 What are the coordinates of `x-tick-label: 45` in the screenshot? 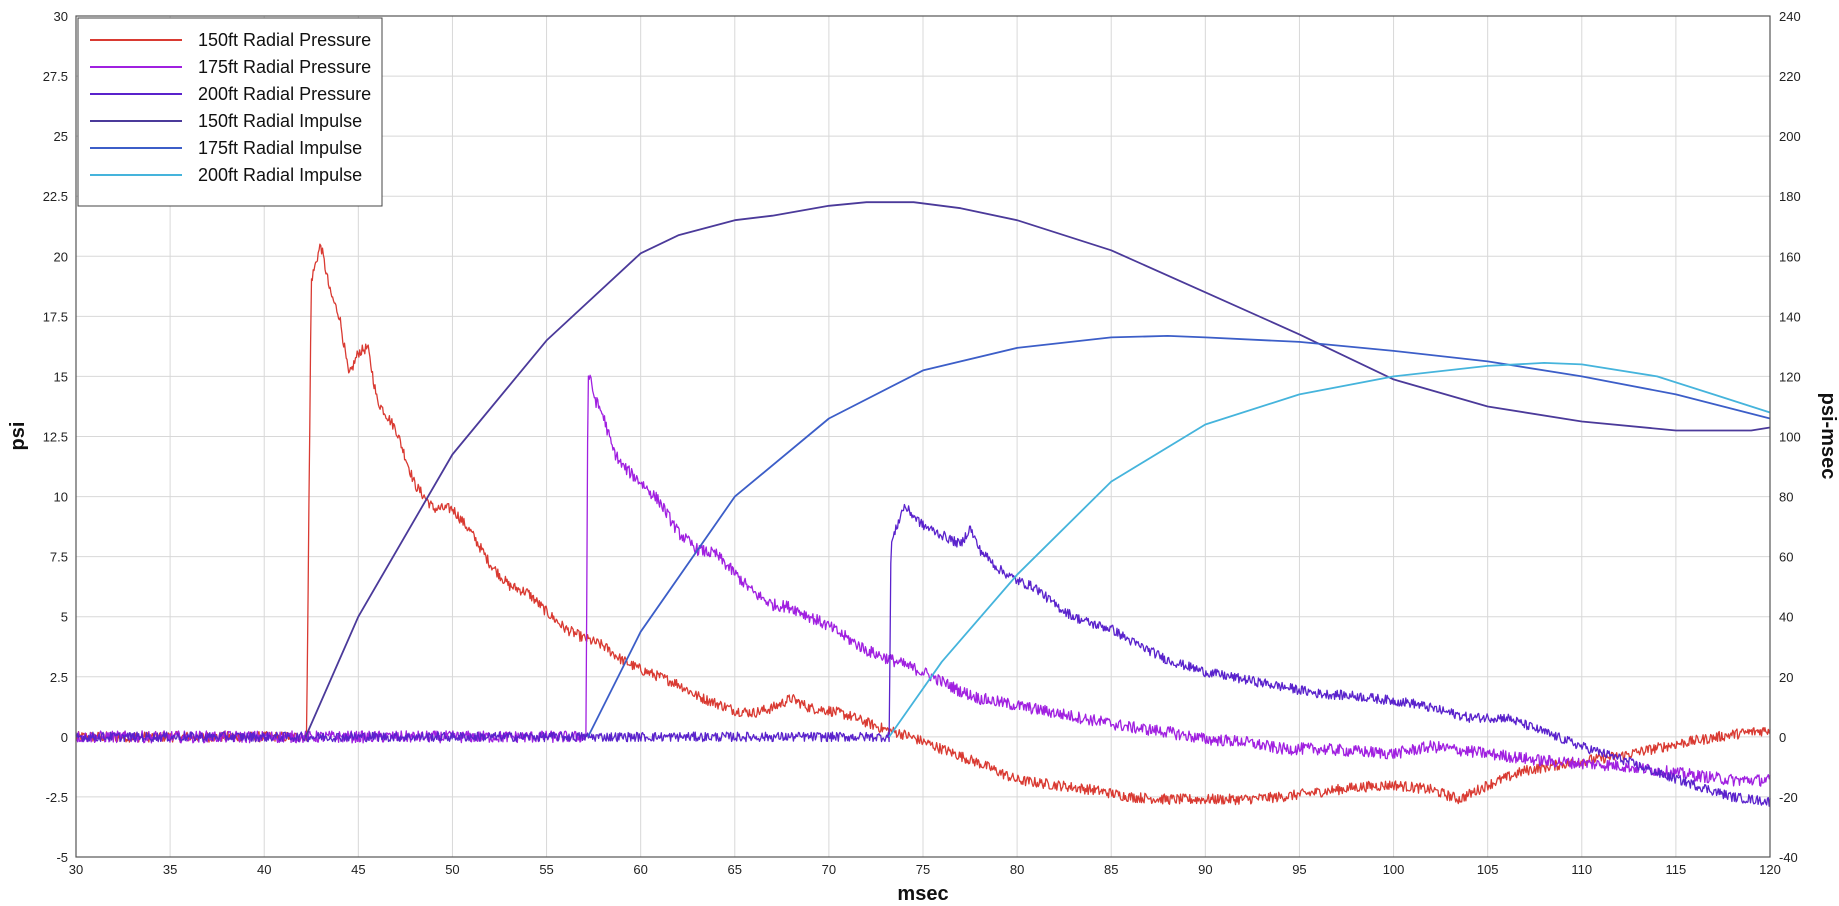 It's located at (358, 869).